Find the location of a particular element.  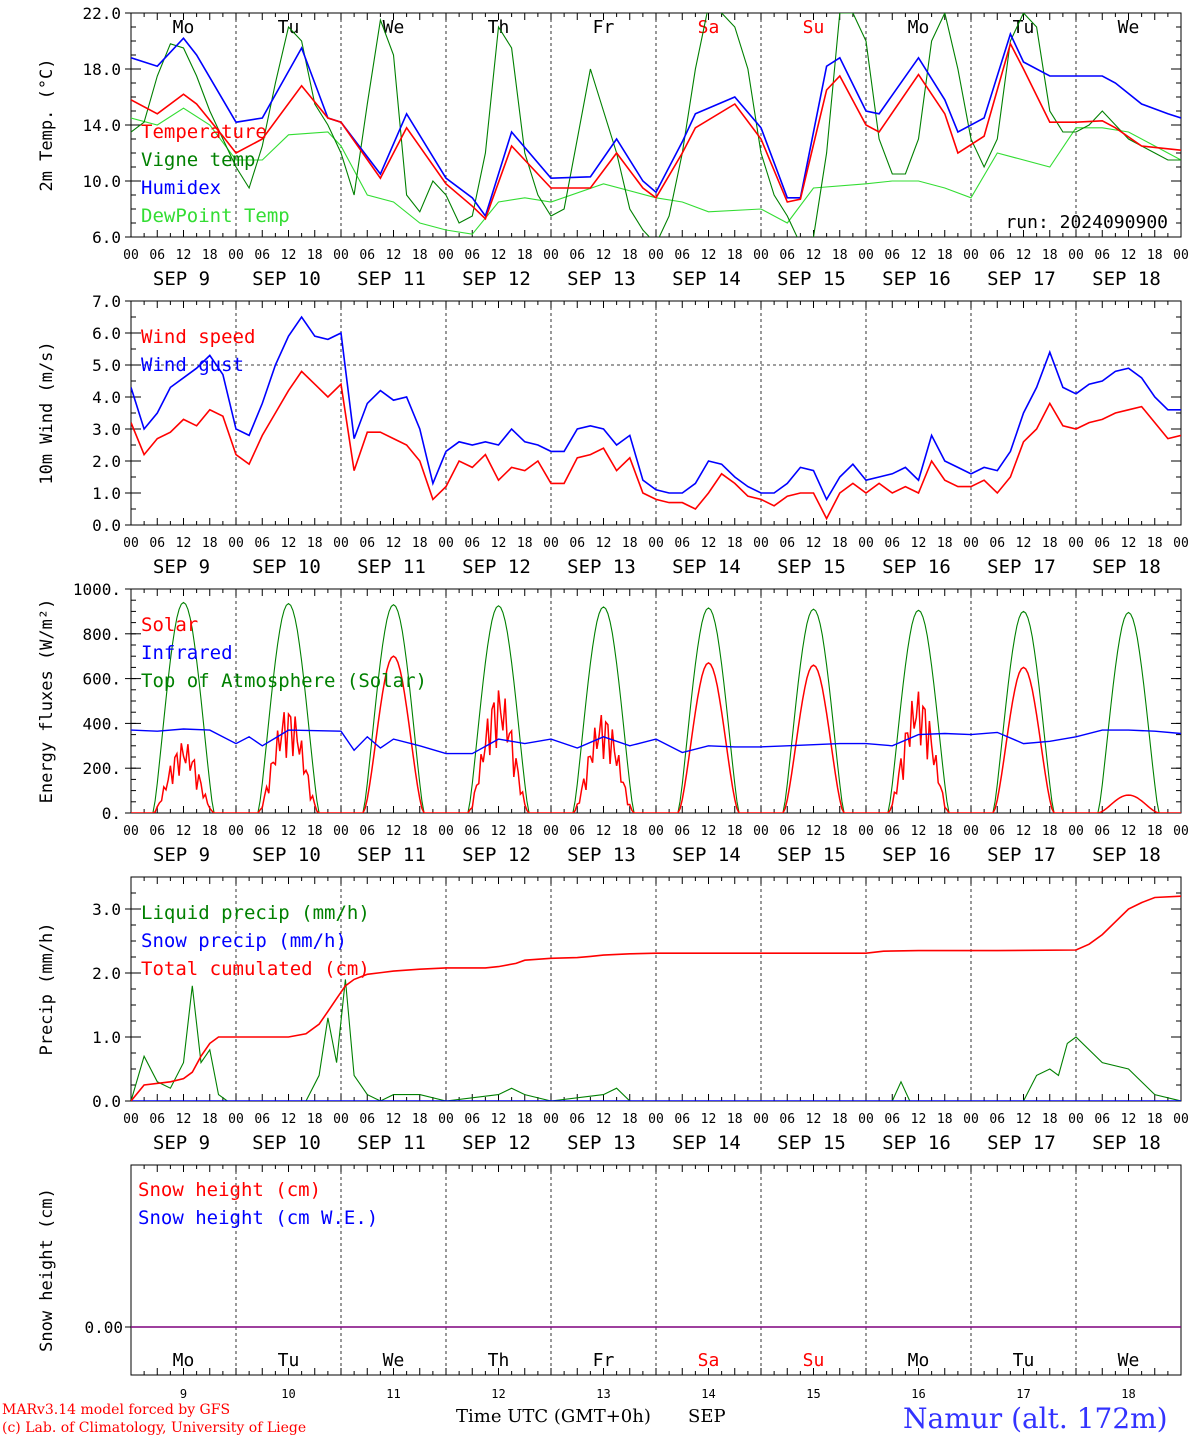

legend-entry: Snow height (cm) is located at coordinates (229, 1190).